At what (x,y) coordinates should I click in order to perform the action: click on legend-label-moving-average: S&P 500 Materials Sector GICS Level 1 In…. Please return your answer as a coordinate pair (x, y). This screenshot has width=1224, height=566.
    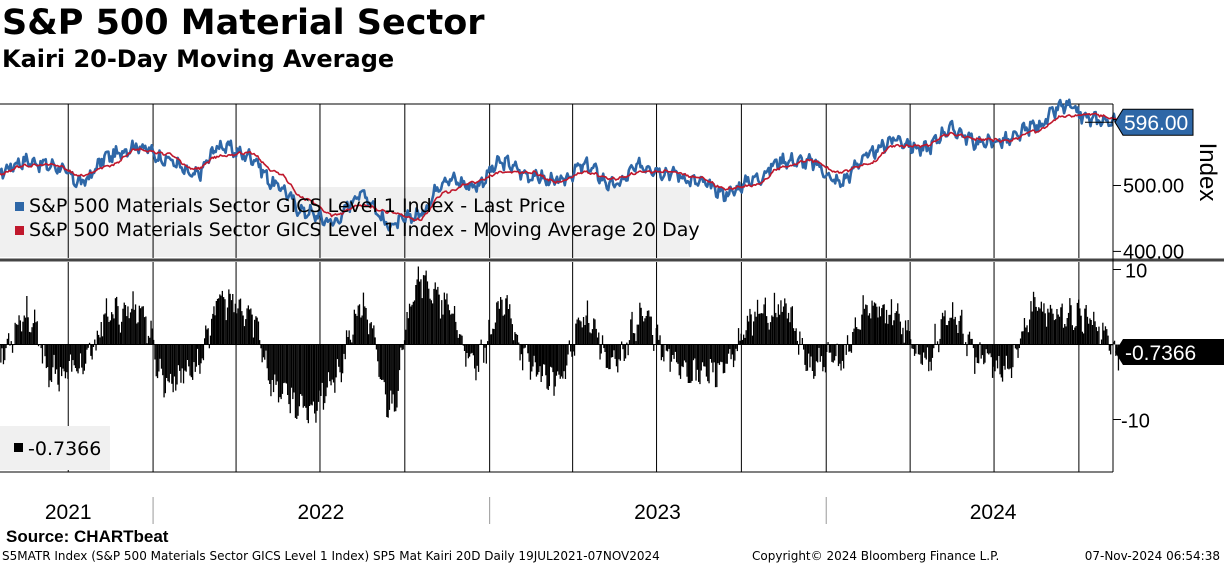
    Looking at the image, I should click on (364, 230).